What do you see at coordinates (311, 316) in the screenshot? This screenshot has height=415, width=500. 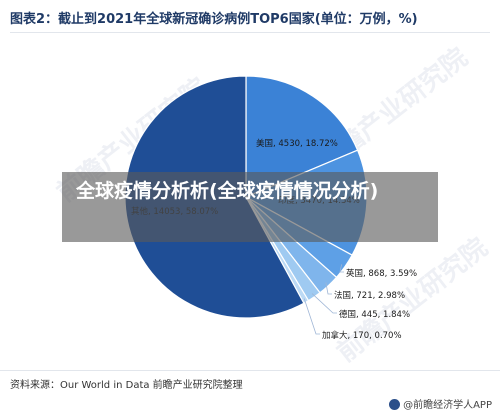 I see `leader-line-canada` at bounding box center [311, 316].